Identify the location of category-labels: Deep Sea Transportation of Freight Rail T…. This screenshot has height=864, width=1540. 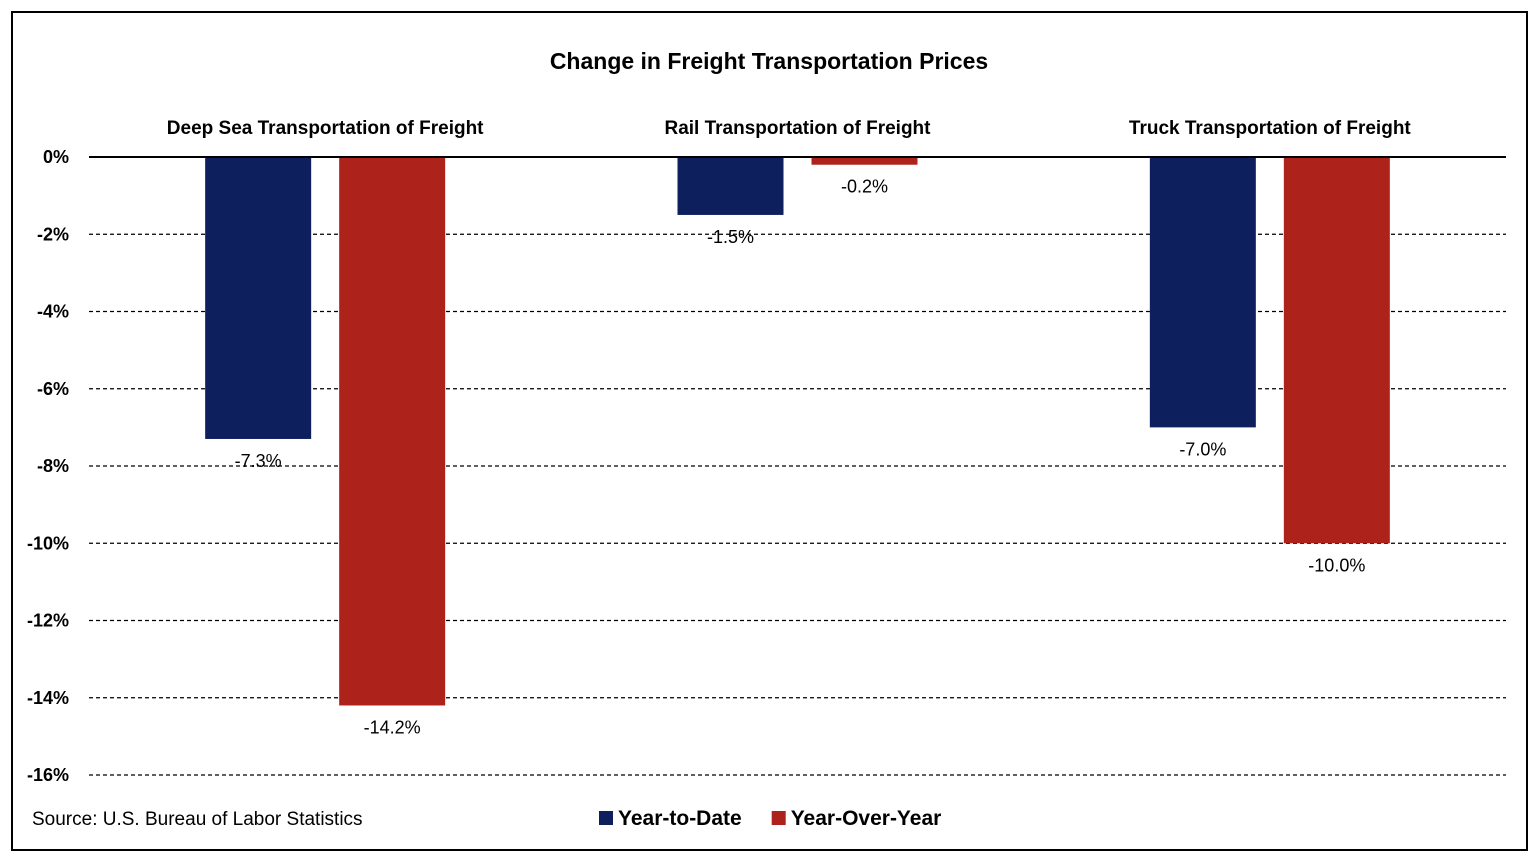
(789, 128).